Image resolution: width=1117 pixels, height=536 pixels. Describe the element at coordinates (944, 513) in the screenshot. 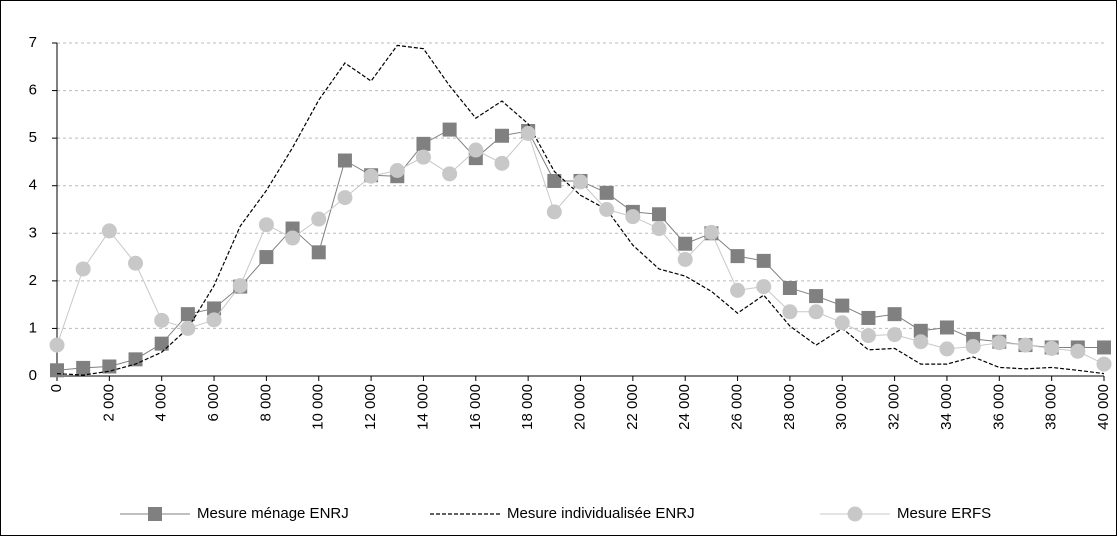

I see `legend-label: Mesure ERFS` at that location.